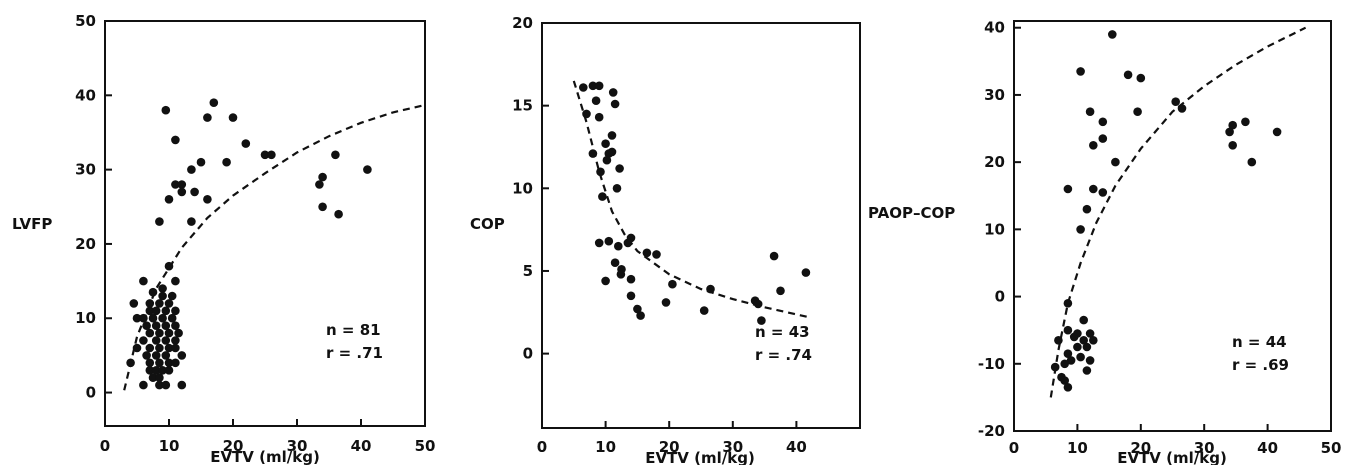 The image size is (1349, 465). Describe the element at coordinates (994, 28) in the screenshot. I see `y-tick-label: 40` at that location.